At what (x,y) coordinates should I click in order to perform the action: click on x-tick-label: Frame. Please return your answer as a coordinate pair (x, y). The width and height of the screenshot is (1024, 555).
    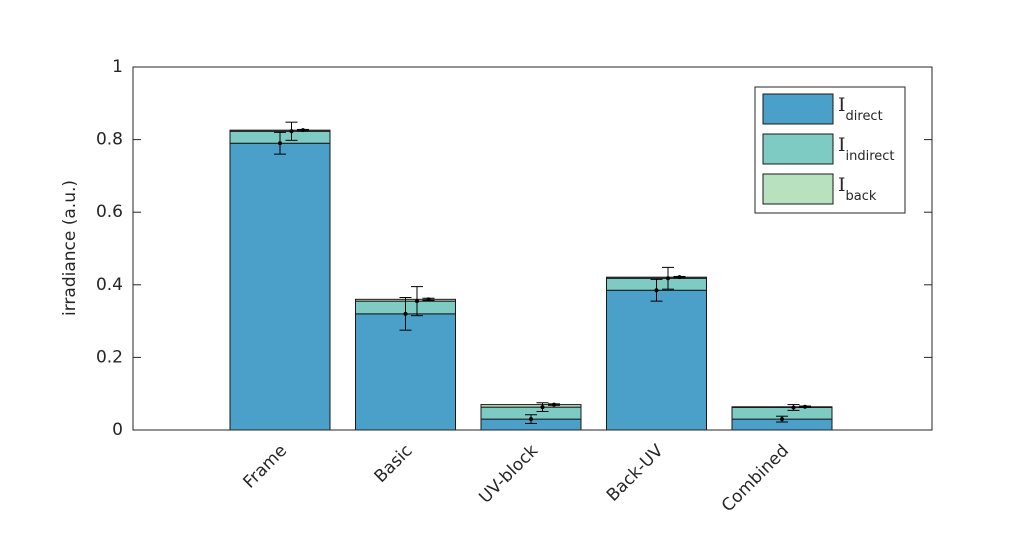
    Looking at the image, I should click on (265, 467).